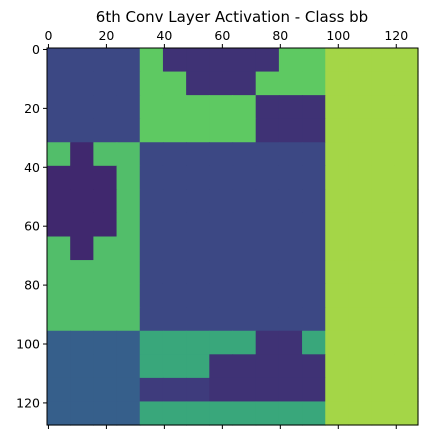 This screenshot has height=445, width=428. What do you see at coordinates (28, 344) in the screenshot?
I see `y-tick-label: 100` at bounding box center [28, 344].